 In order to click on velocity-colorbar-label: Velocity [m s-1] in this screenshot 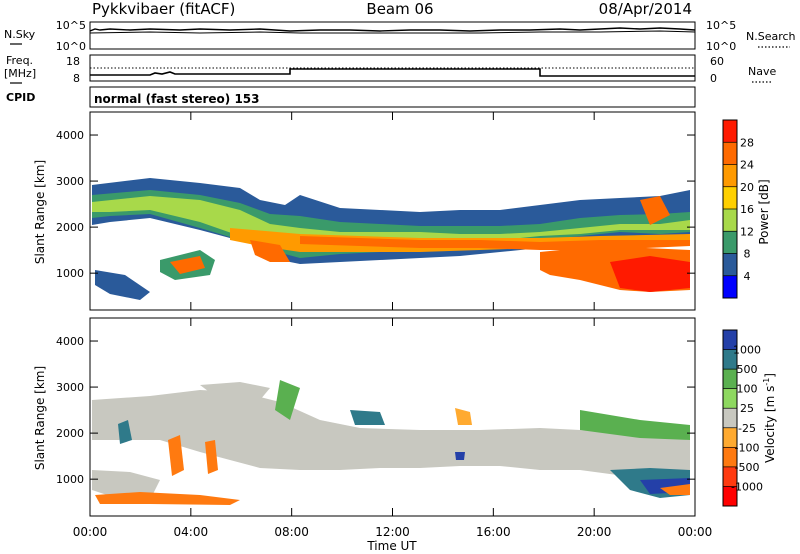, I will do `click(769, 418)`.